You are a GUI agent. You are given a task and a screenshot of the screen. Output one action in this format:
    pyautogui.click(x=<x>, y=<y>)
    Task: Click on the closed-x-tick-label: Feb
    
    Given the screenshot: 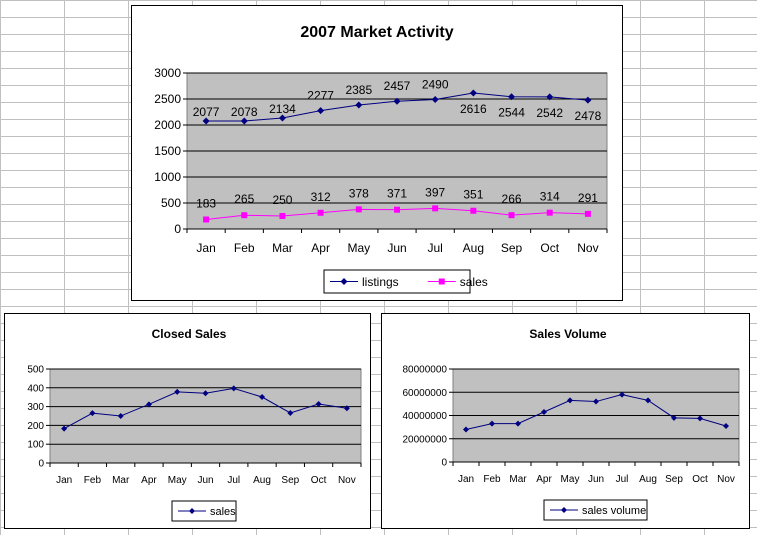 What is the action you would take?
    pyautogui.click(x=93, y=480)
    